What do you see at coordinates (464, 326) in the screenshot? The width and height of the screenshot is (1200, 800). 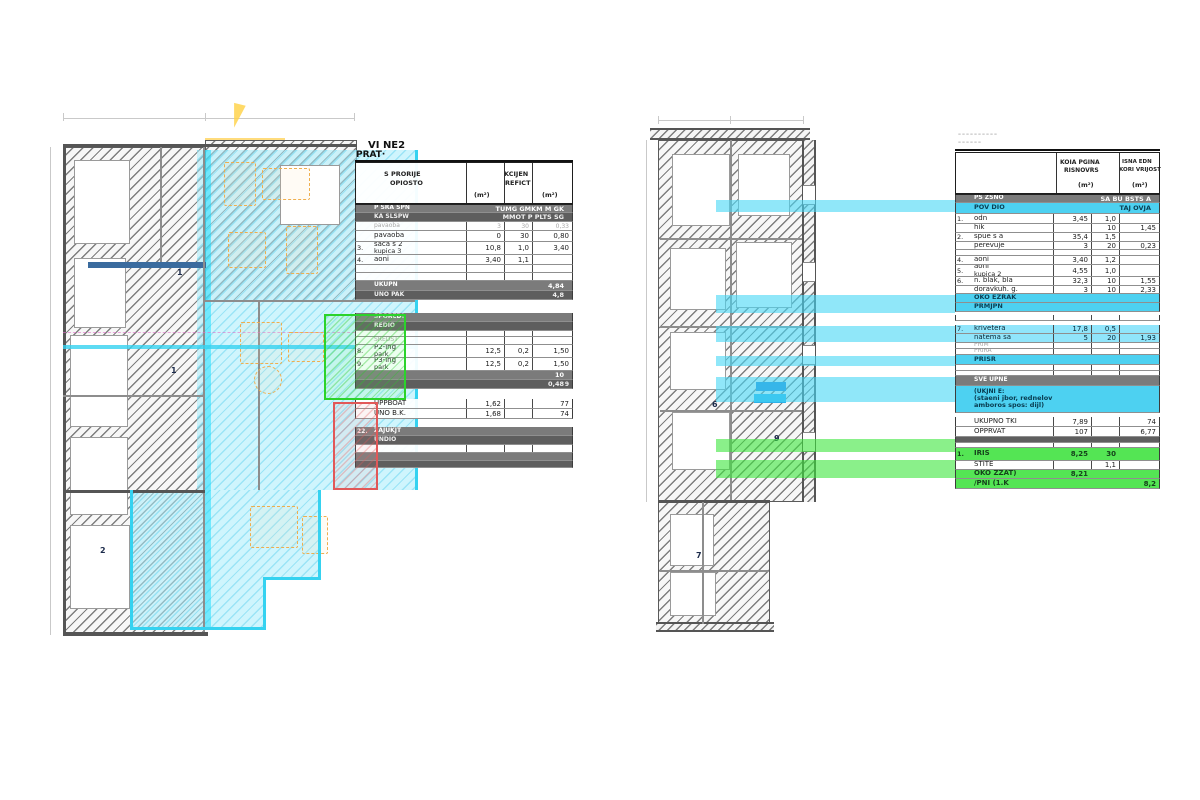 I see `table-row: REDIO` at bounding box center [464, 326].